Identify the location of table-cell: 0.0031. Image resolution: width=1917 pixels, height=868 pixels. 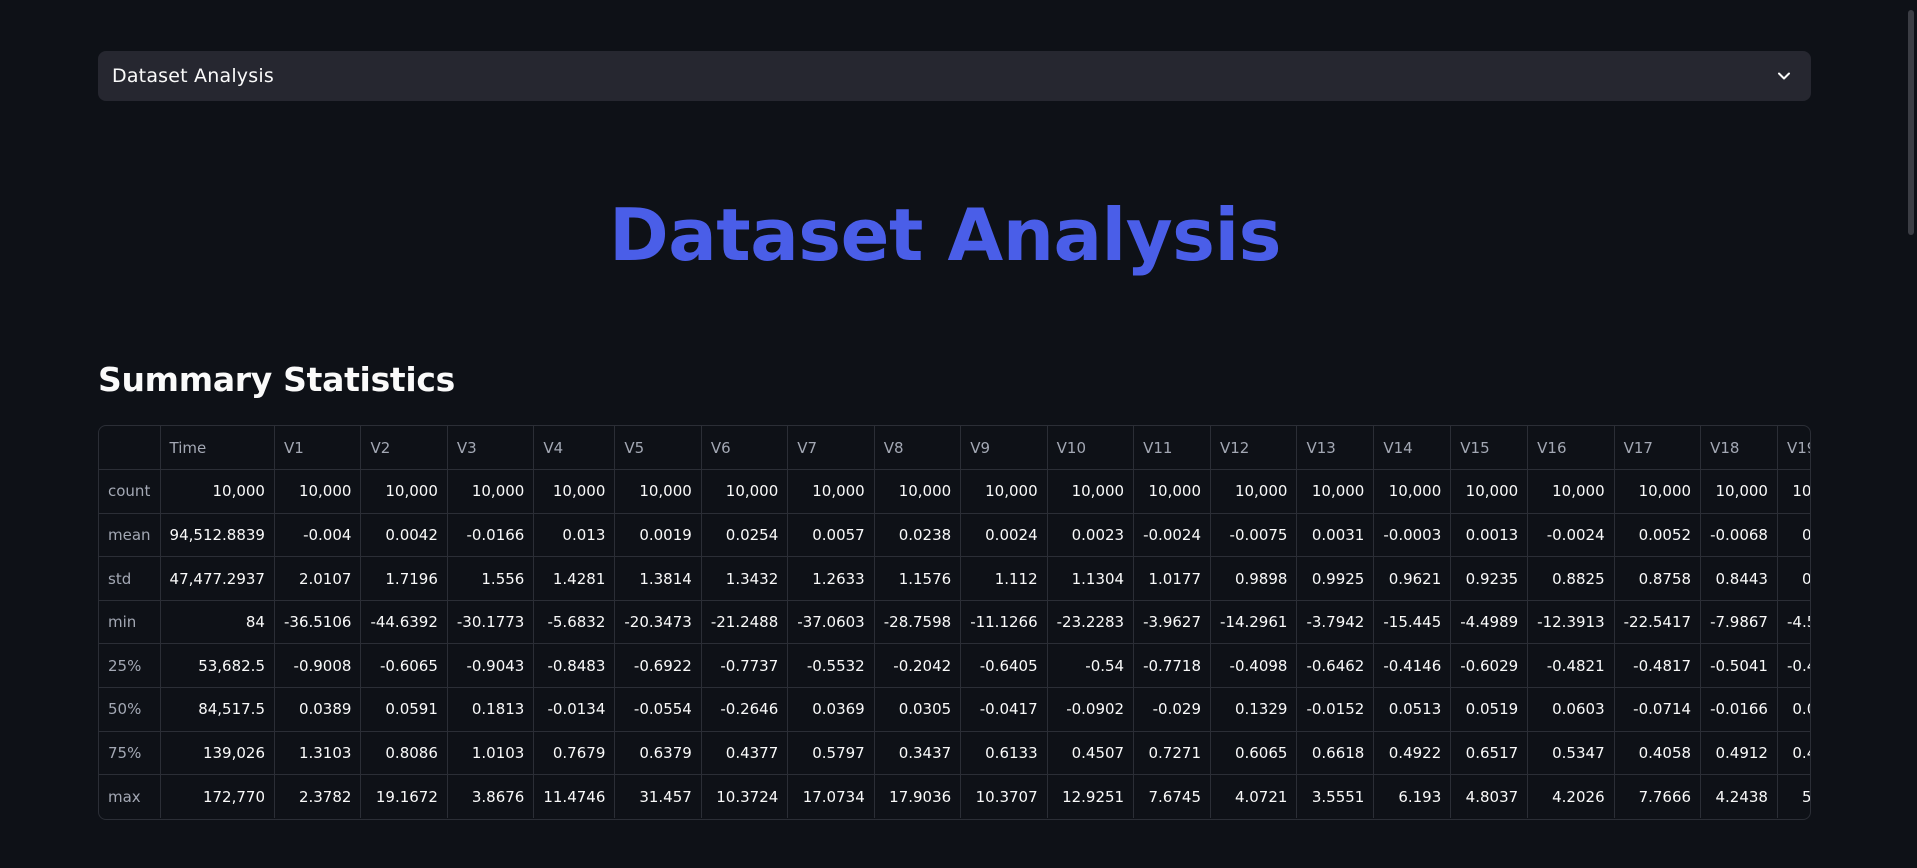
(1335, 535).